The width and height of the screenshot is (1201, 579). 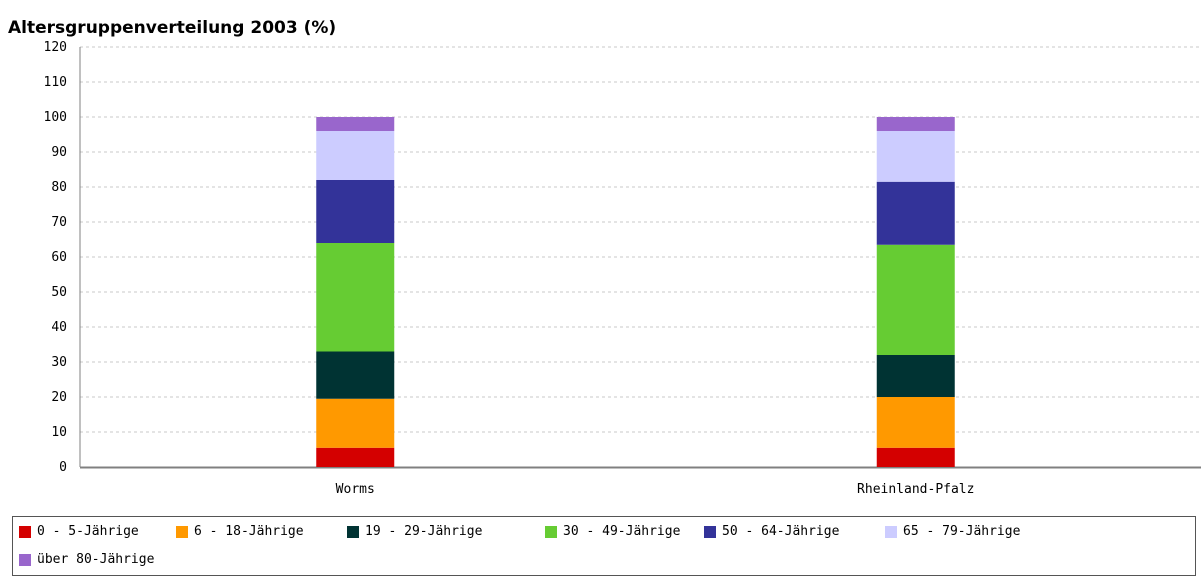 I want to click on y-tick-label: 100, so click(x=55, y=117).